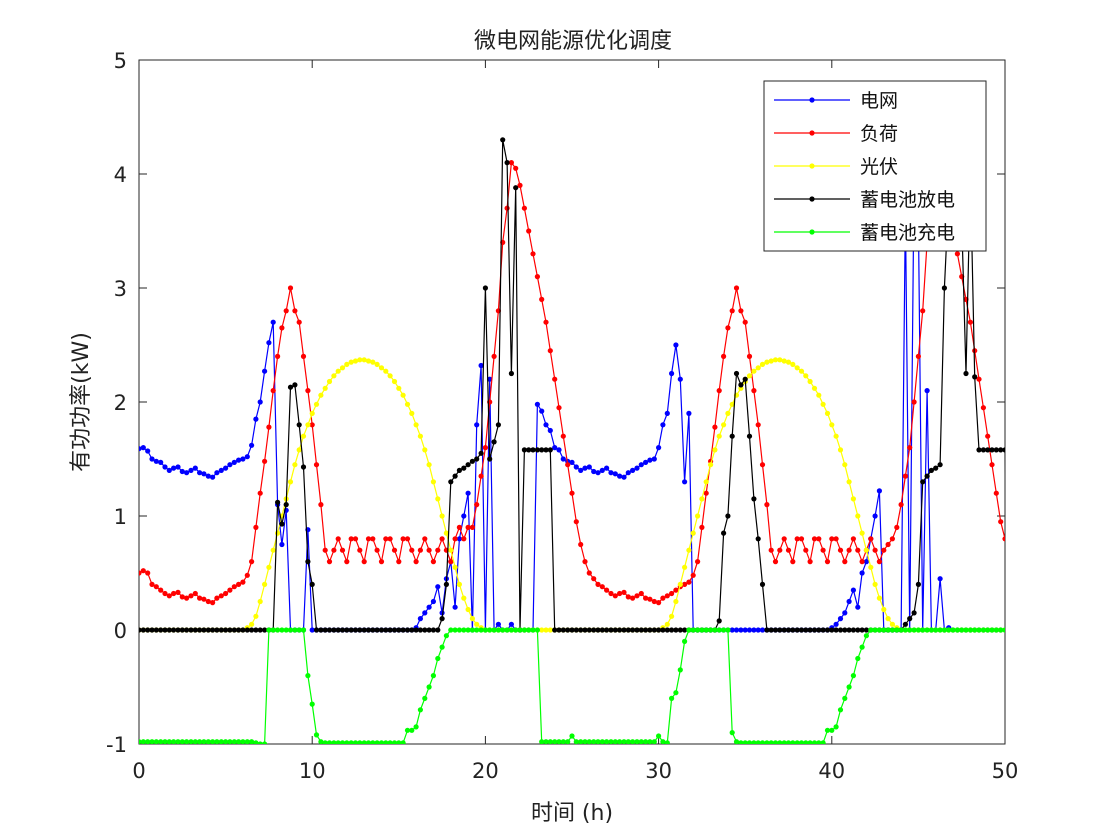 This screenshot has height=835, width=1111. I want to click on x-tick-label: 0, so click(138, 771).